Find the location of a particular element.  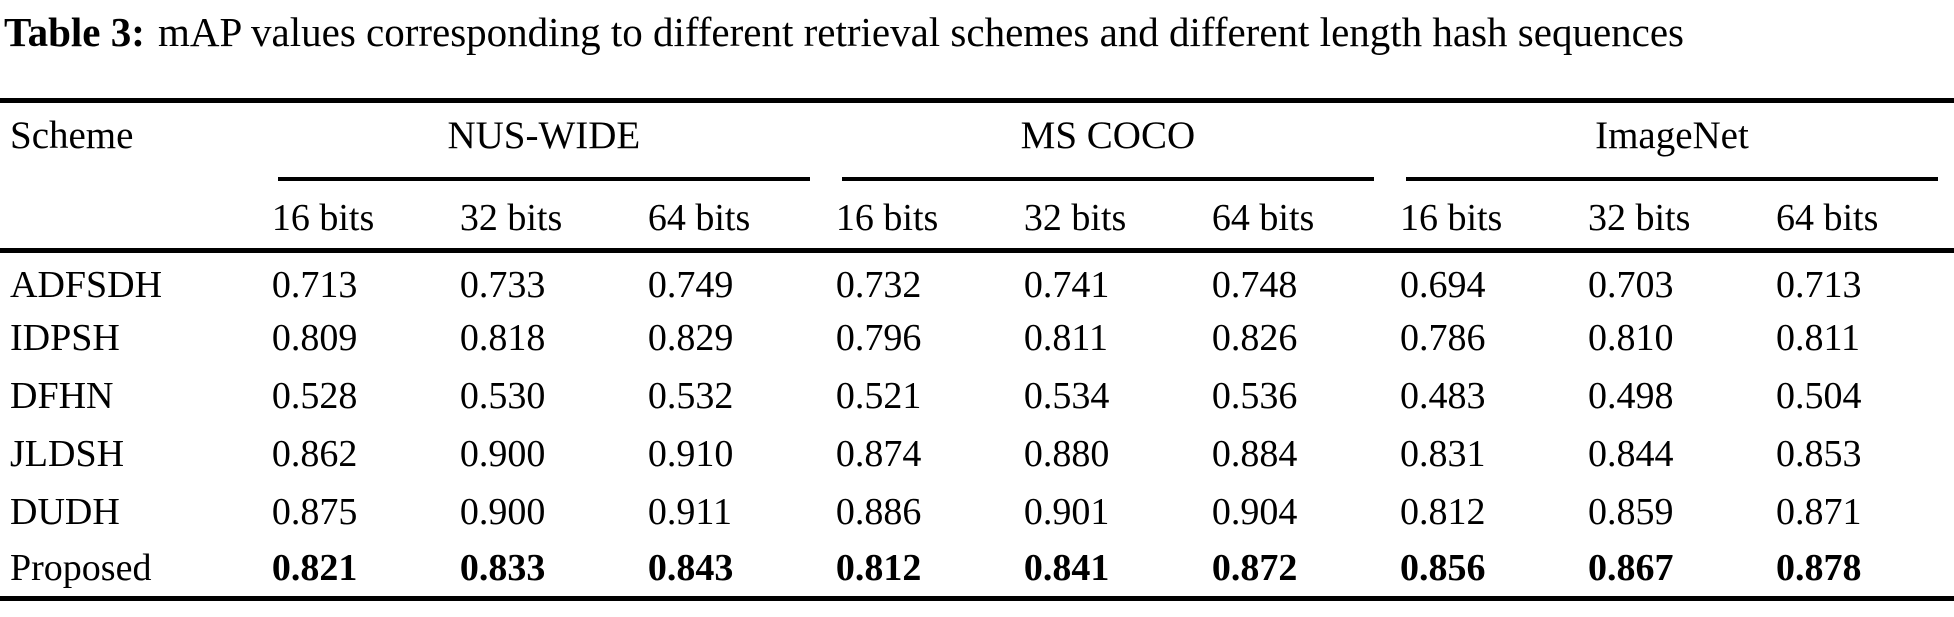

map-value-cell: 0.826 is located at coordinates (1254, 337).